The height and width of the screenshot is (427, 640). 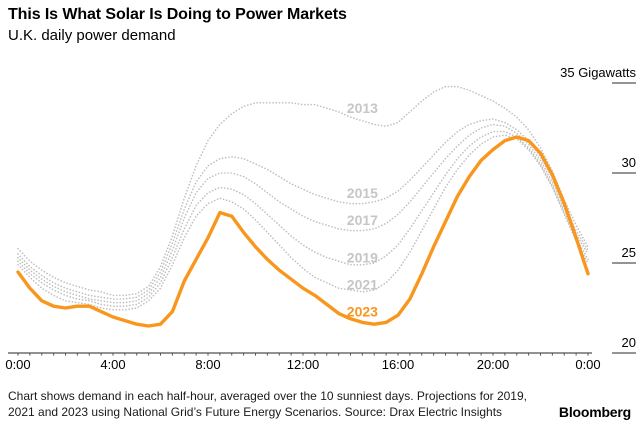 I want to click on chart-subtitle: U.K. daily power demand, so click(x=92, y=35).